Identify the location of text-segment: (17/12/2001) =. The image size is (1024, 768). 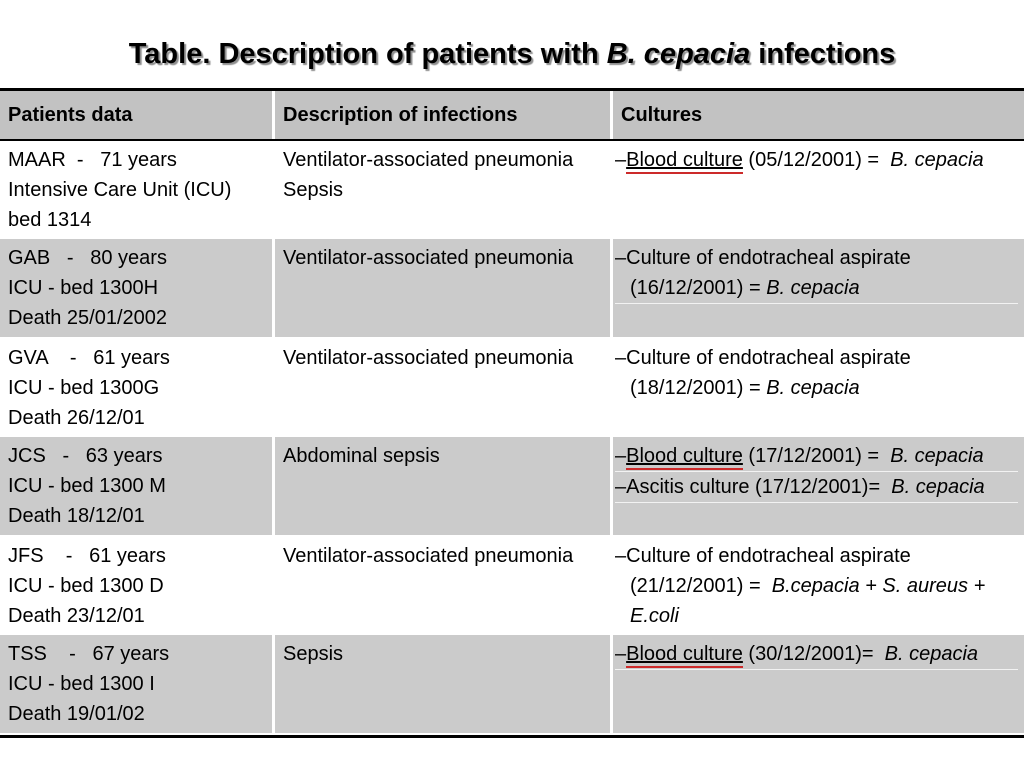
(816, 456).